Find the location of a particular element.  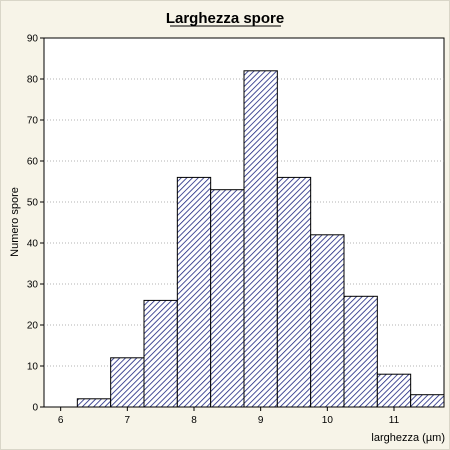

x-tick-label: 11 is located at coordinates (394, 420).